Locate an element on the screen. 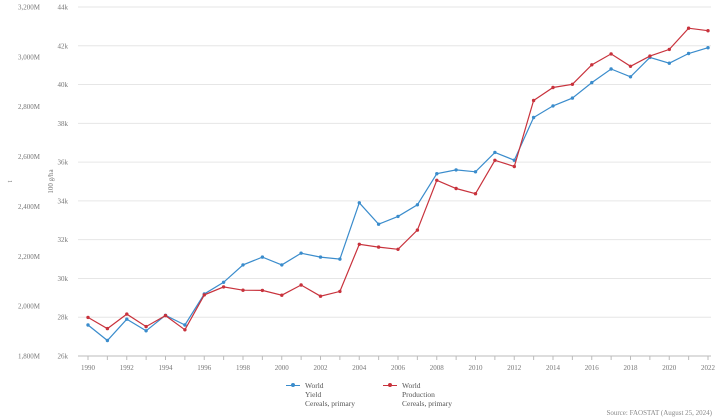 This screenshot has width=720, height=420. y-left-tick-label: 2,600M is located at coordinates (29, 157).